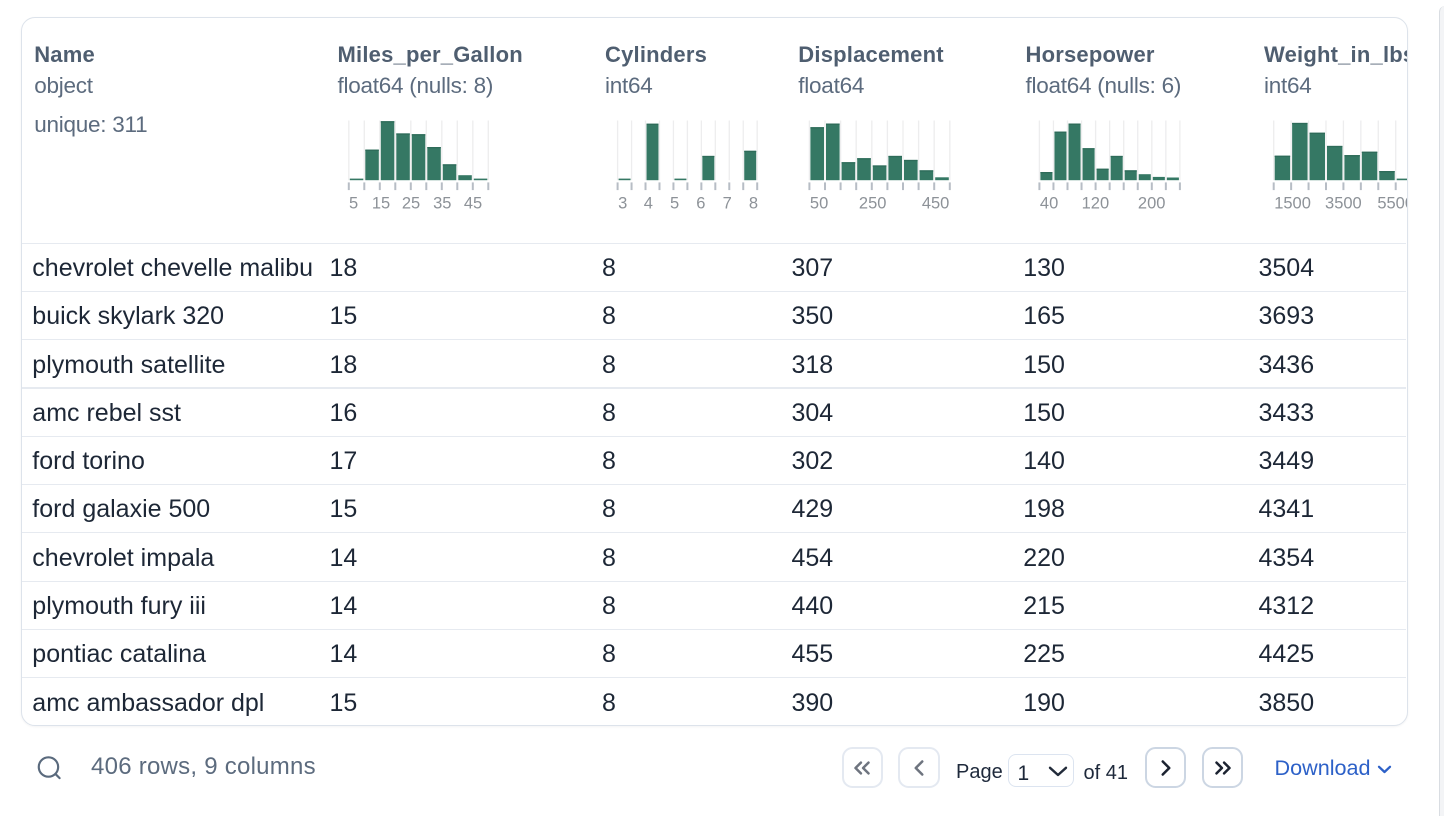  I want to click on svg-text: 8, so click(752, 203).